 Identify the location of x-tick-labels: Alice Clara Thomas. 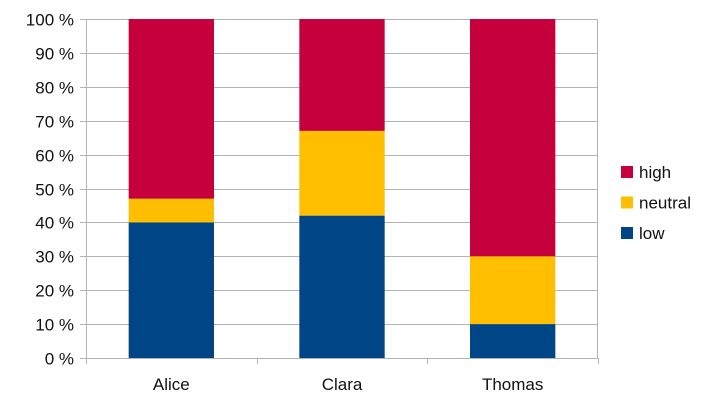
(348, 384).